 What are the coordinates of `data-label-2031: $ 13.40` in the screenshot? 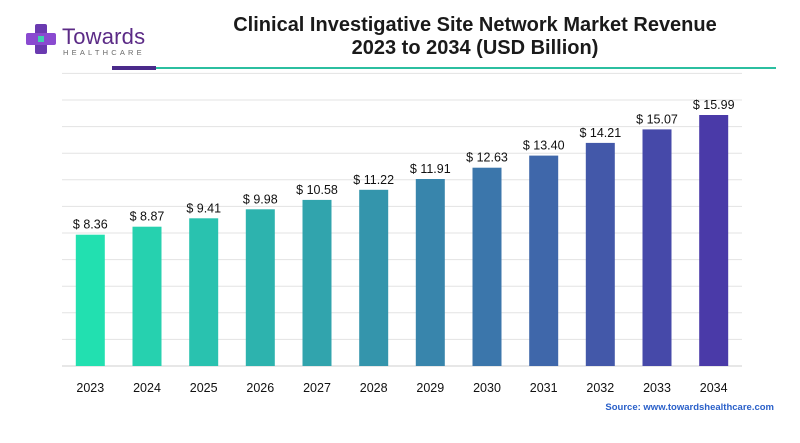 It's located at (544, 146).